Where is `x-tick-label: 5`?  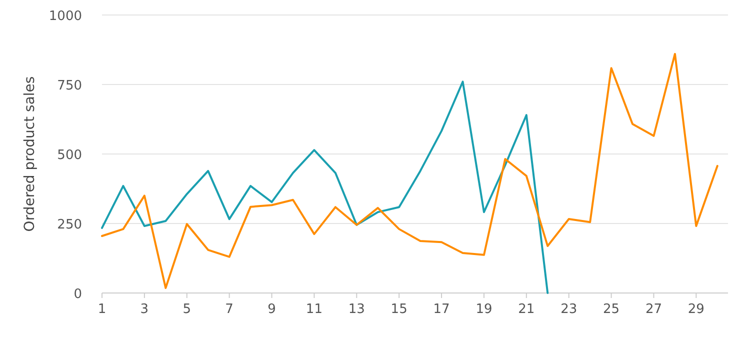
x-tick-label: 5 is located at coordinates (187, 309).